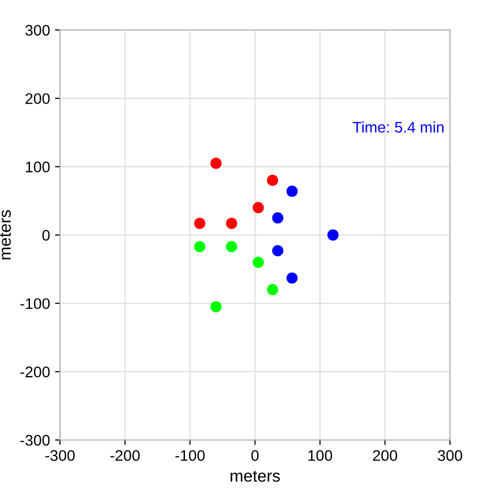  What do you see at coordinates (38, 98) in the screenshot?
I see `y-tick-label: 200` at bounding box center [38, 98].